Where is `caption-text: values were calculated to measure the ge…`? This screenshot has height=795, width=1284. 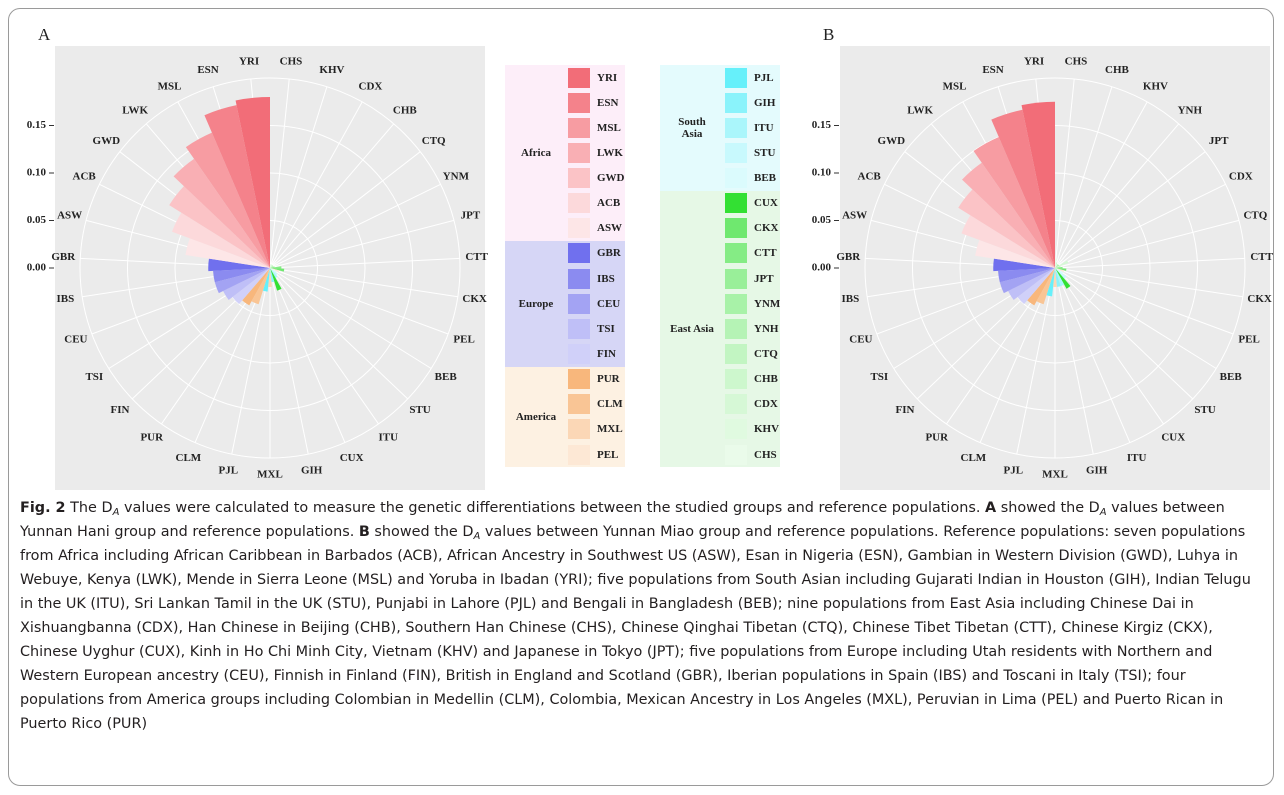
caption-text: values were calculated to measure the ge… is located at coordinates (552, 508).